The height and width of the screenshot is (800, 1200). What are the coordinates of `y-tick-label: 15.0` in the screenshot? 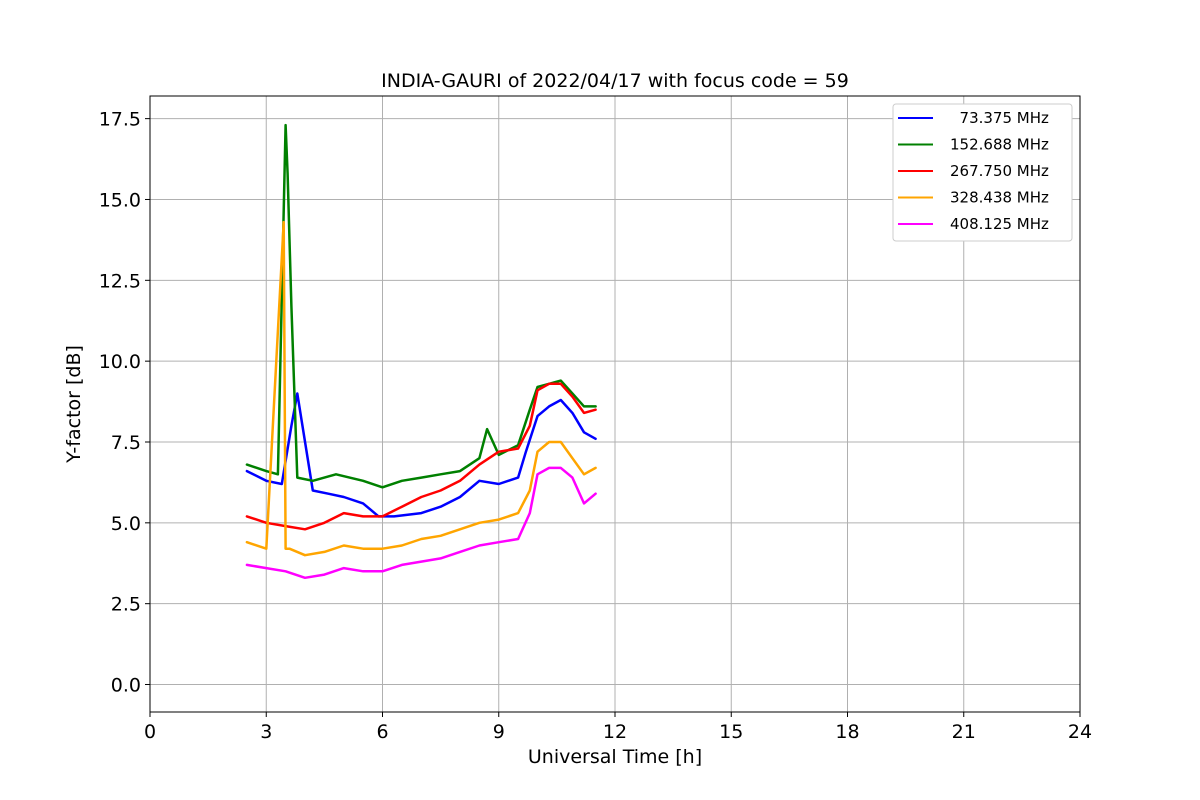 It's located at (120, 200).